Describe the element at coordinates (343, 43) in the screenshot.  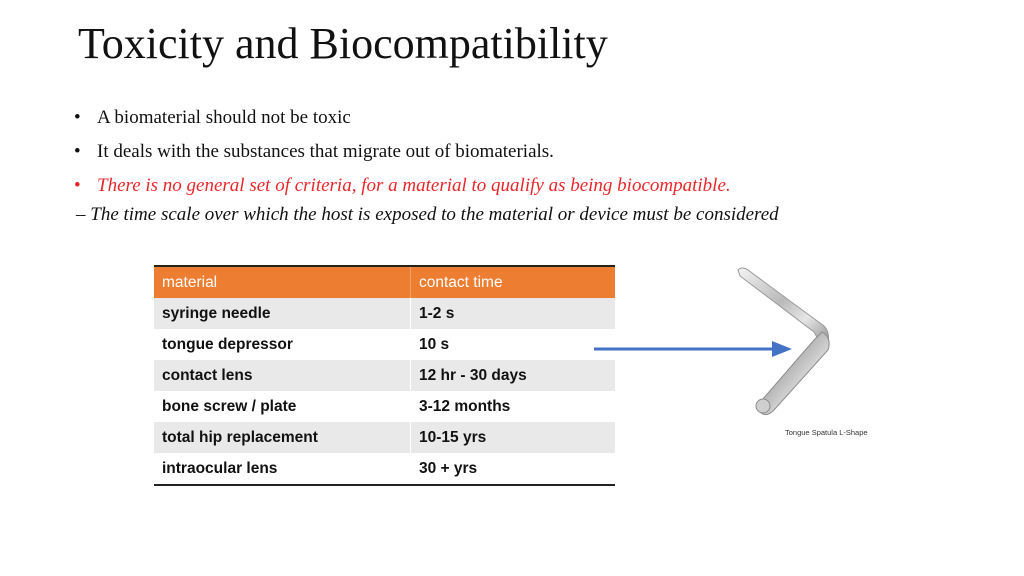
I see `slide-title: Toxicity and Biocompatibility` at that location.